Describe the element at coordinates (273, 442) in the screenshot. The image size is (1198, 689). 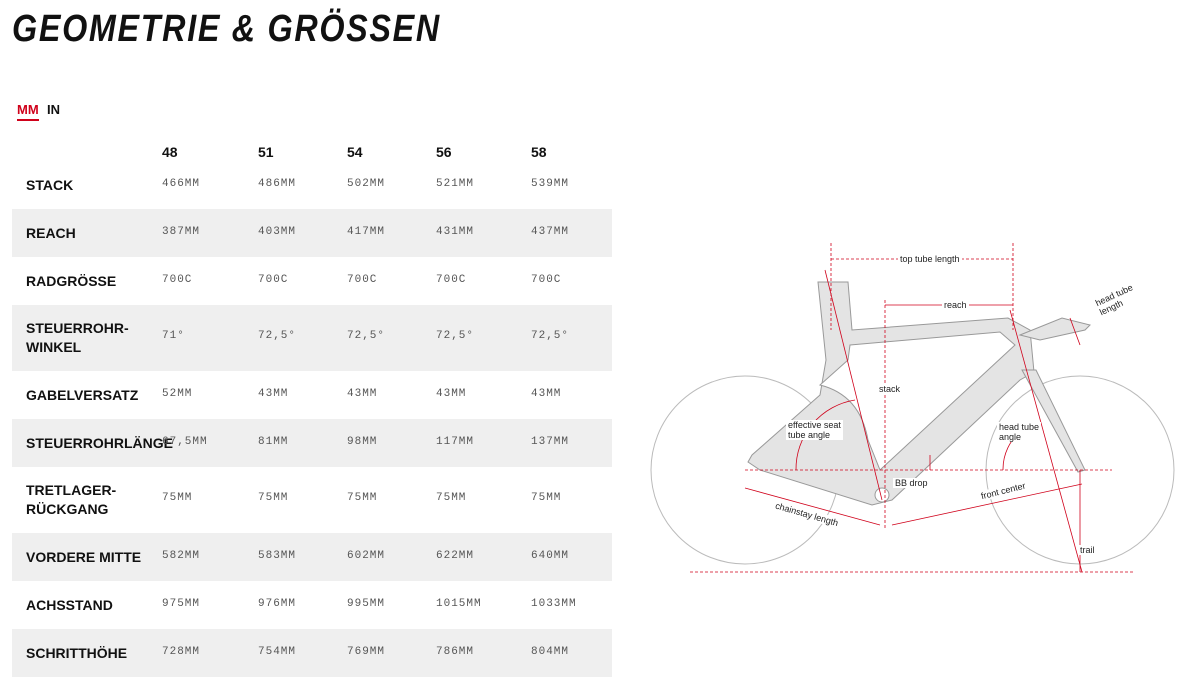
I see `cell-value: 81MM` at that location.